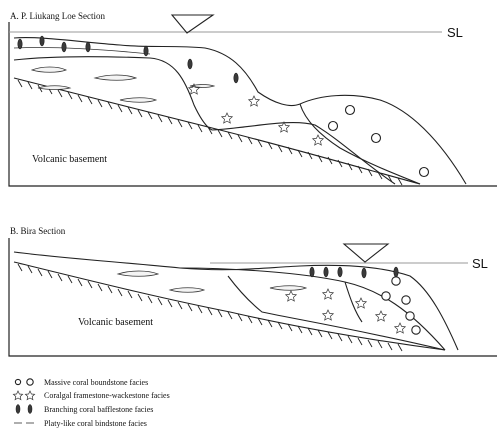 This screenshot has height=443, width=499. What do you see at coordinates (107, 395) in the screenshot?
I see `legend-coralgal-label: Coralgal framestone-wackestone facies` at bounding box center [107, 395].